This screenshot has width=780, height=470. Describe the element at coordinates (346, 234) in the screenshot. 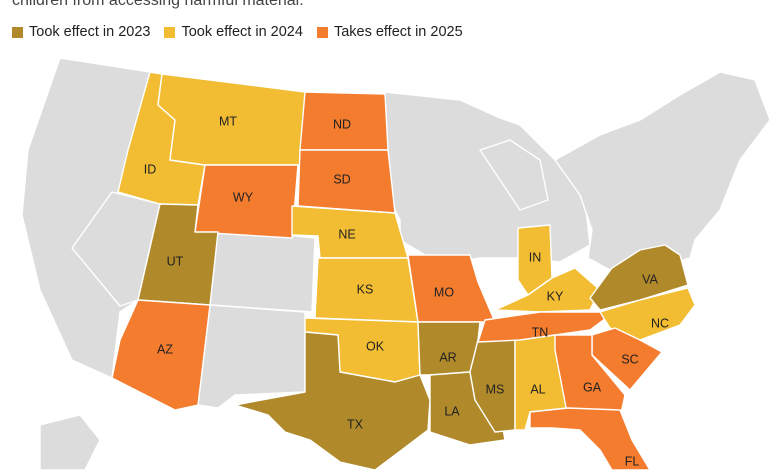

I see `label-NE: NE` at that location.